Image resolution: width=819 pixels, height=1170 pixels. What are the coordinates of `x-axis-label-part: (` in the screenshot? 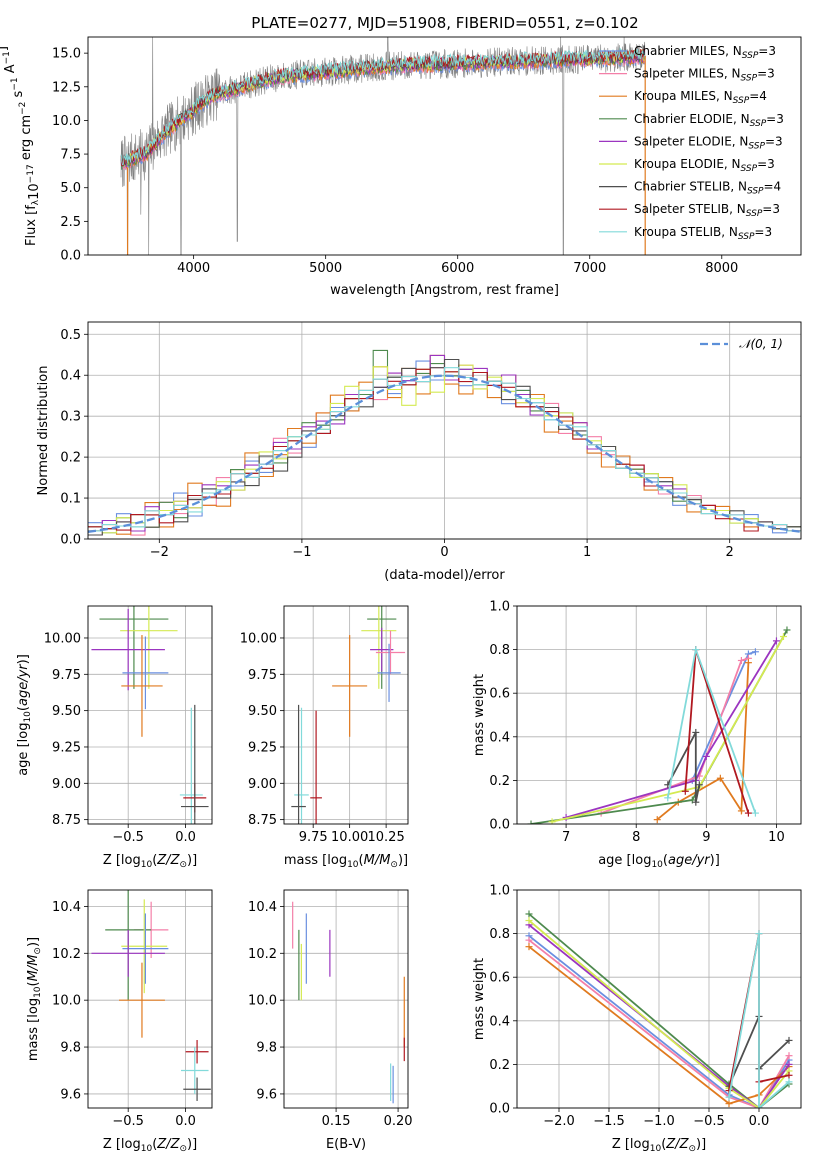 It's located at (665, 860).